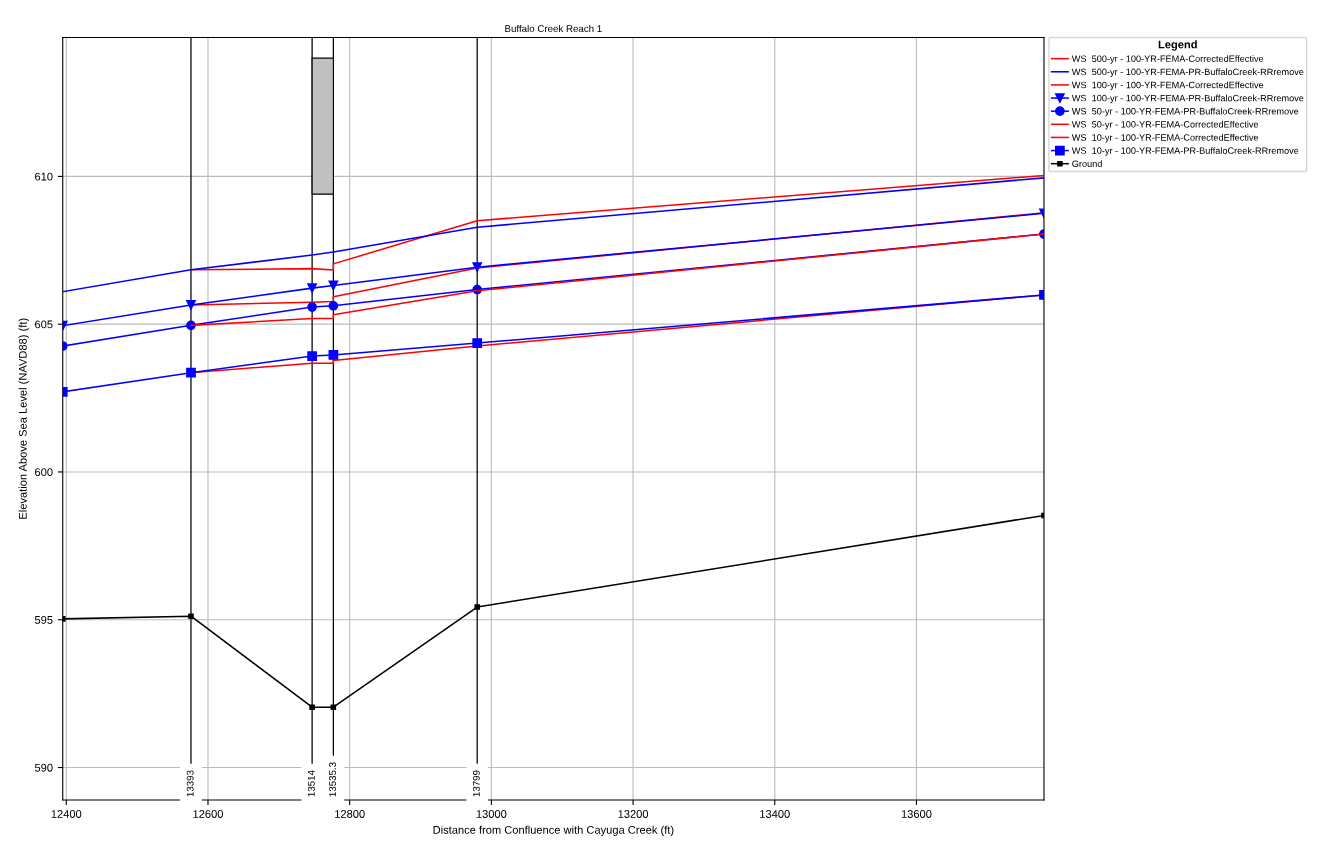 This screenshot has height=852, width=1335. I want to click on legend-label: Ground, so click(1087, 163).